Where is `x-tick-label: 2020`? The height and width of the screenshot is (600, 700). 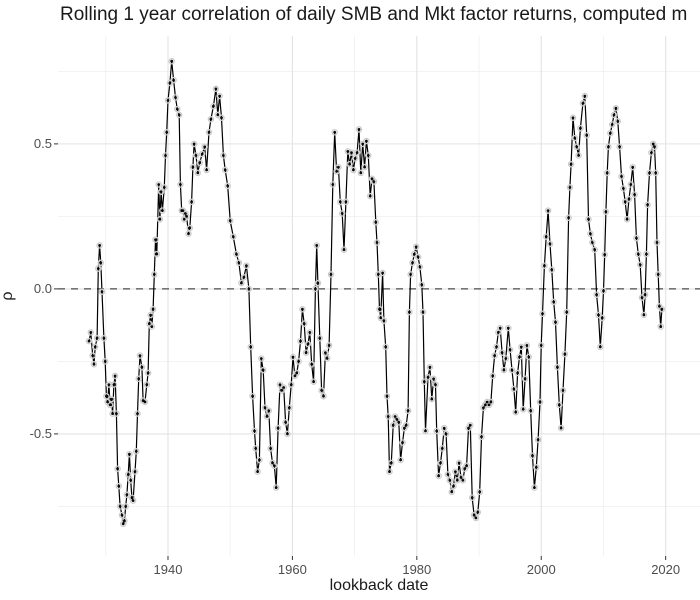
x-tick-label: 2020 is located at coordinates (666, 569).